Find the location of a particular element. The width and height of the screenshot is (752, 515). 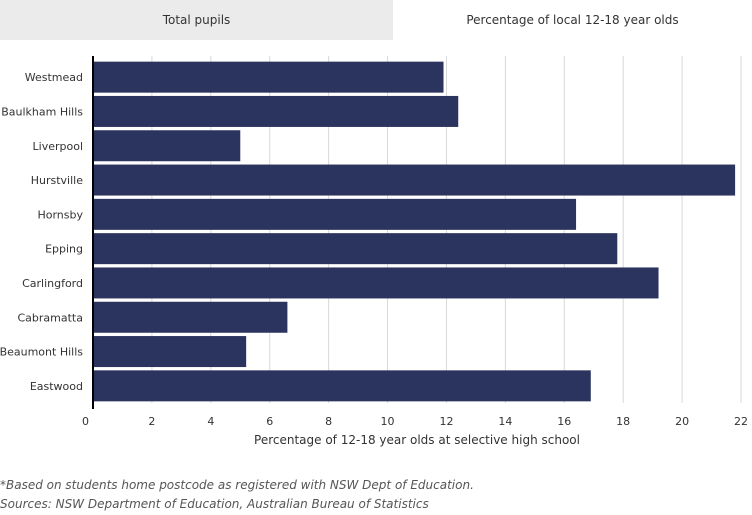

x-tick-label: 16 is located at coordinates (564, 421).